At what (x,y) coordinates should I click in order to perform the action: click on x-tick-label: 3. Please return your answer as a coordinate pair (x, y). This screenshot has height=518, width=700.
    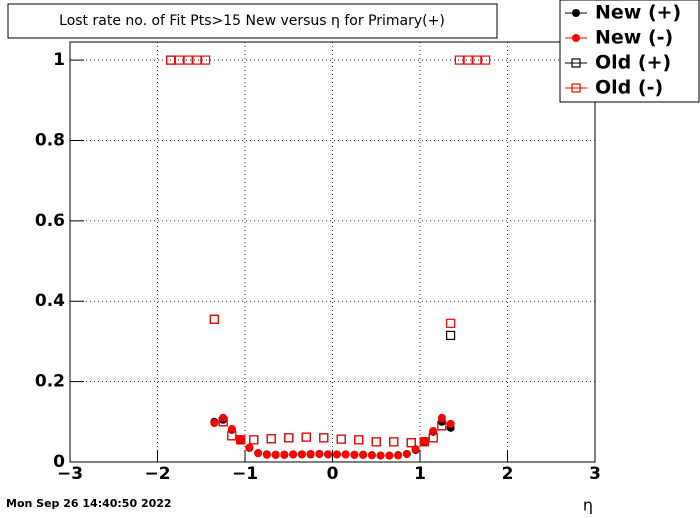
    Looking at the image, I should click on (595, 474).